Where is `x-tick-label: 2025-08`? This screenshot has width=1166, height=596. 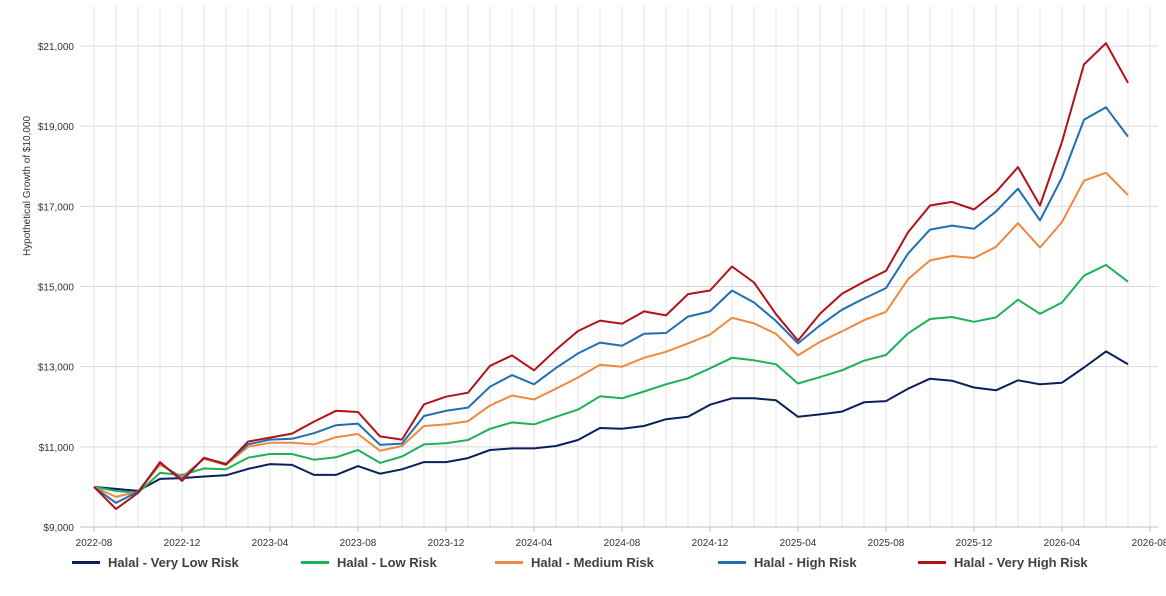
x-tick-label: 2025-08 is located at coordinates (886, 543).